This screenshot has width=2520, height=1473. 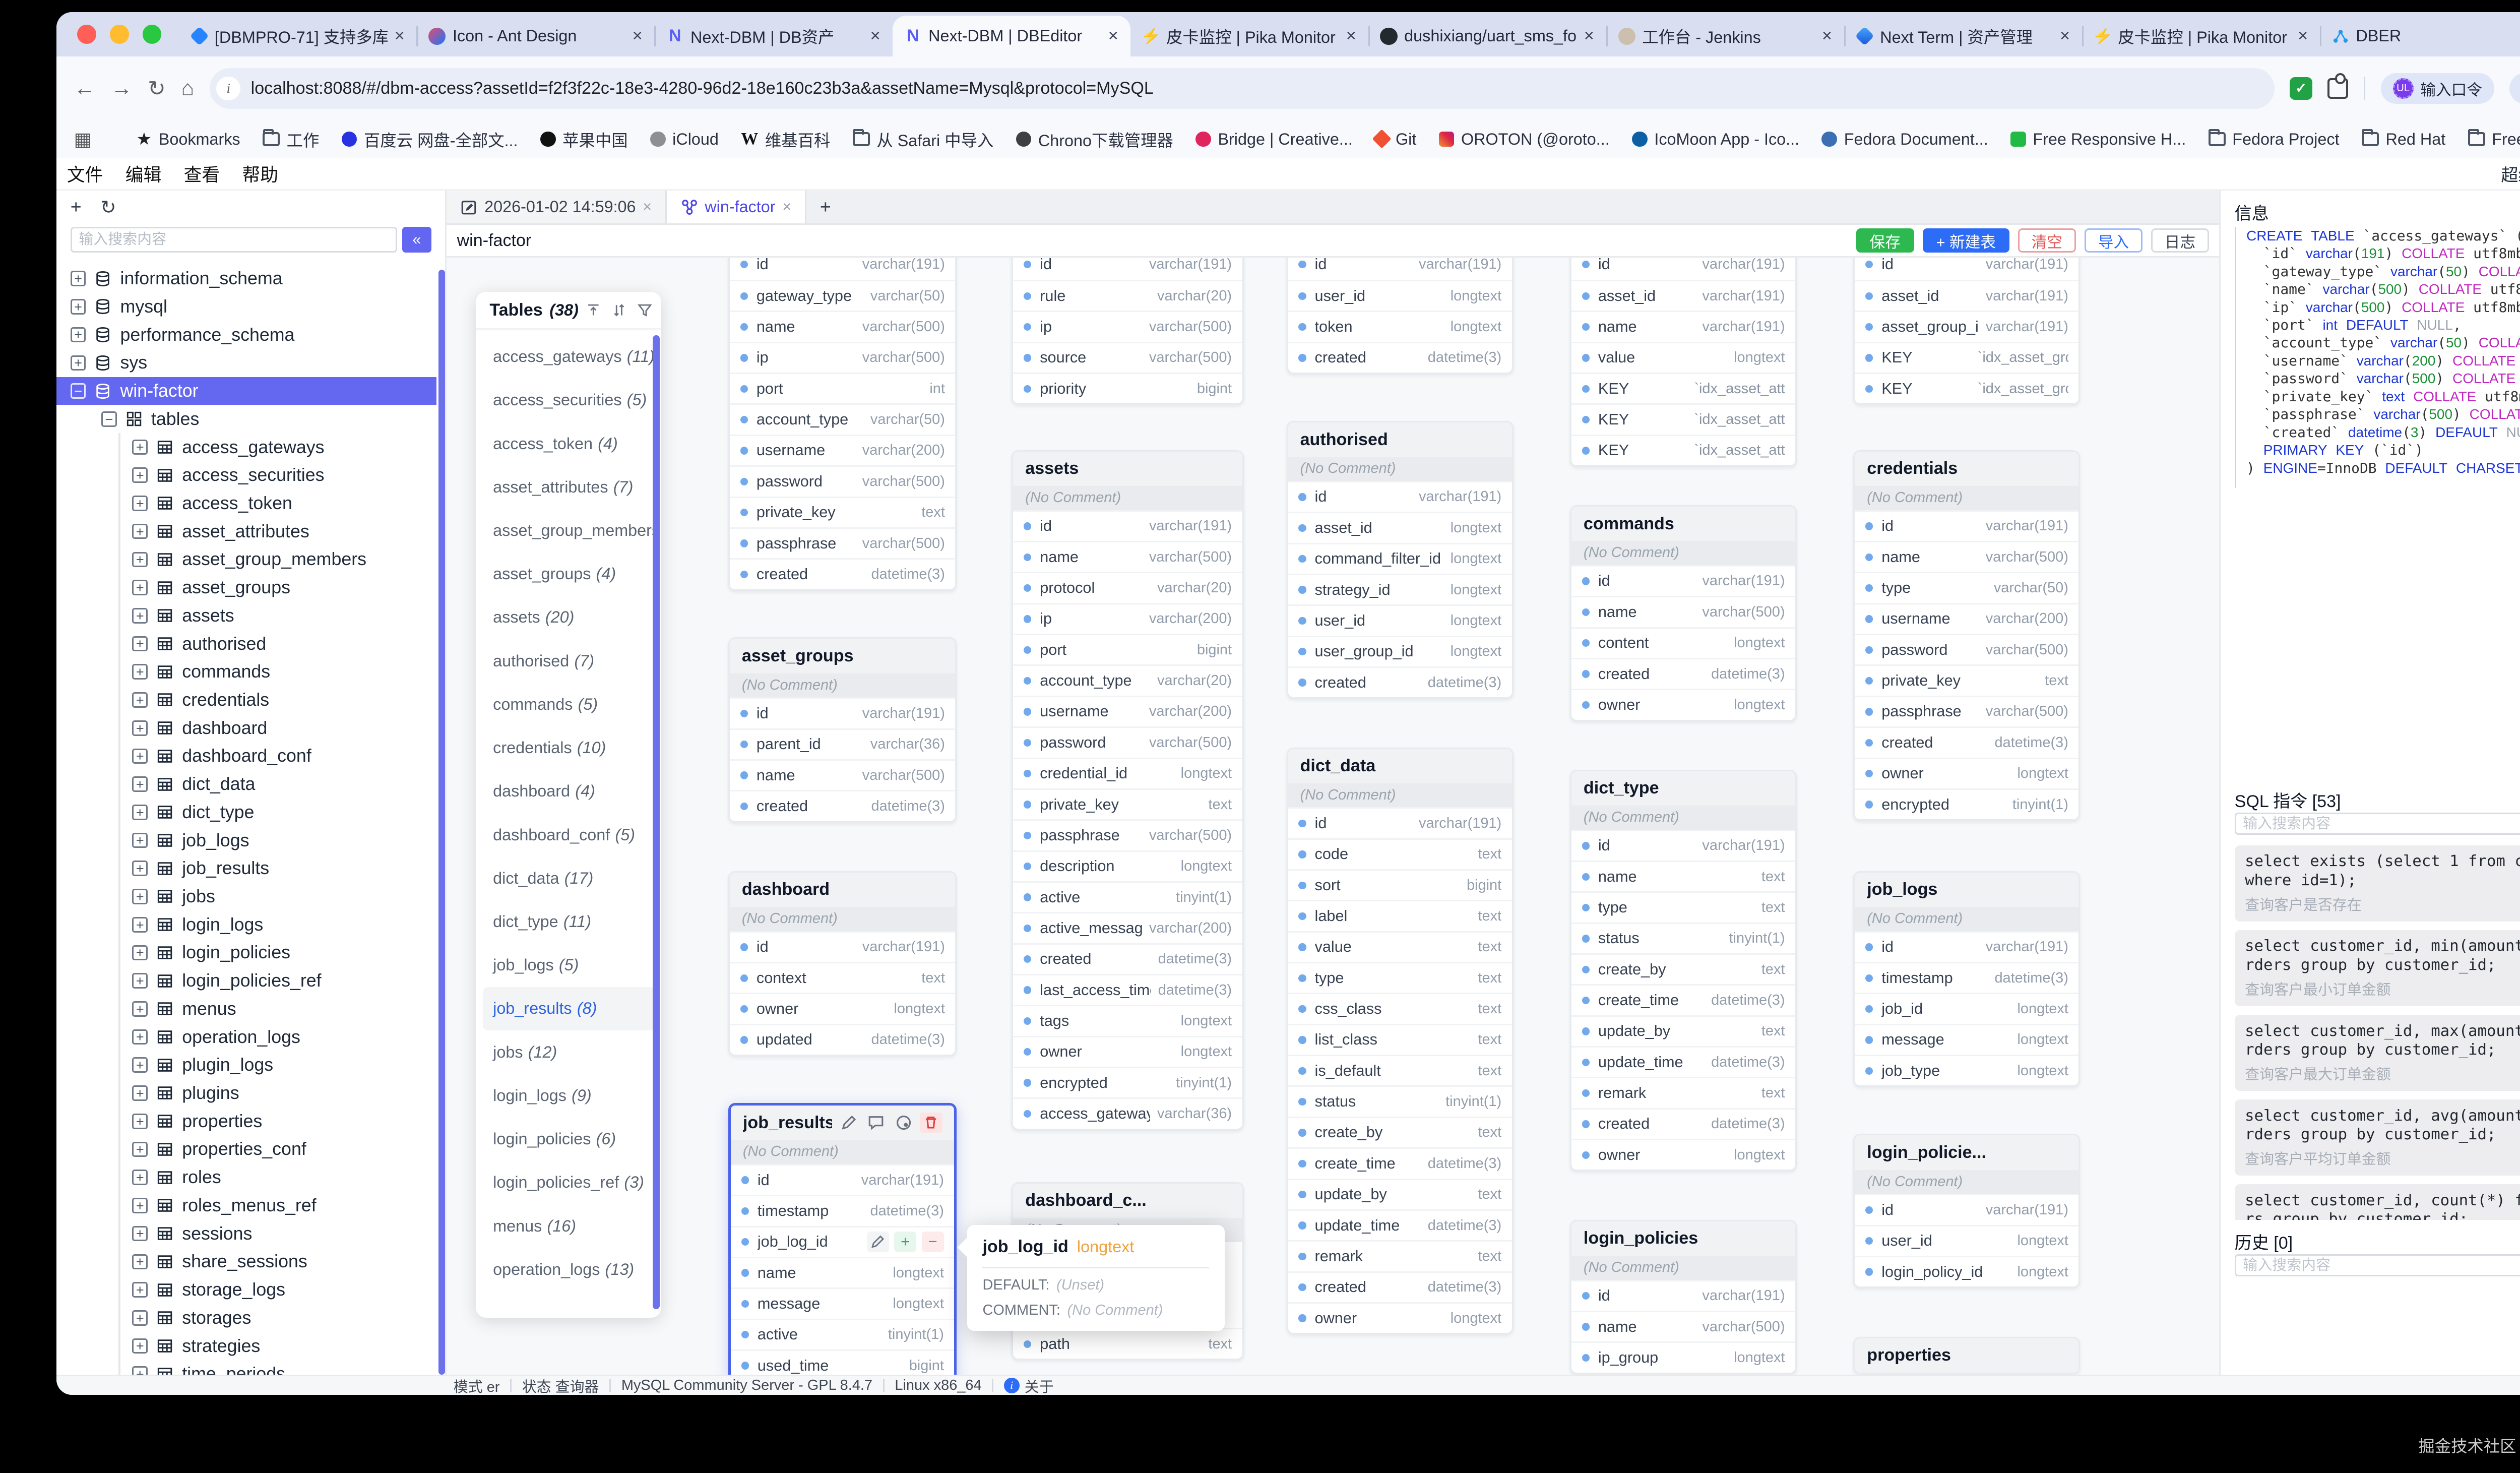 What do you see at coordinates (246, 447) in the screenshot?
I see `sidebar-table-access_gateways: + access_gateways` at bounding box center [246, 447].